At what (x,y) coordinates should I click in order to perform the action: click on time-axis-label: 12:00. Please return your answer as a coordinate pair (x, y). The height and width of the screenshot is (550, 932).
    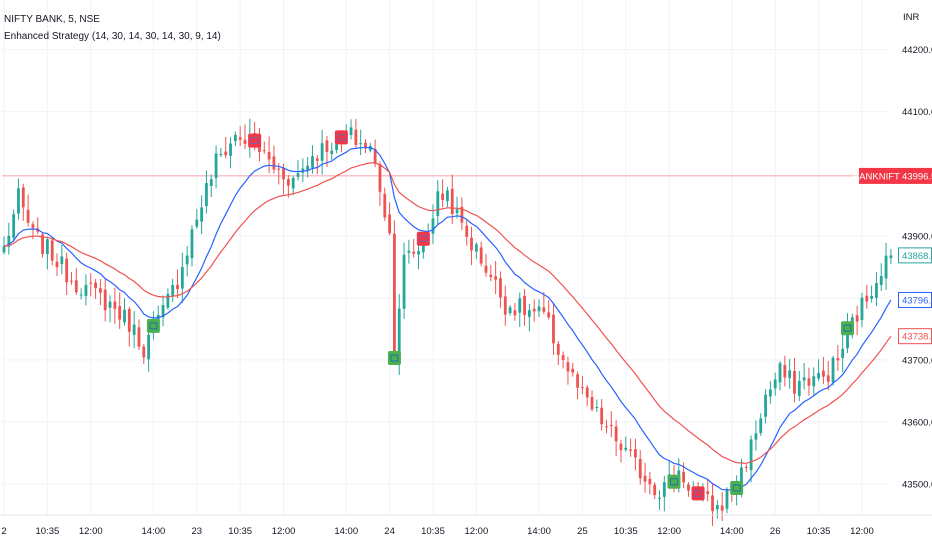
    Looking at the image, I should click on (669, 531).